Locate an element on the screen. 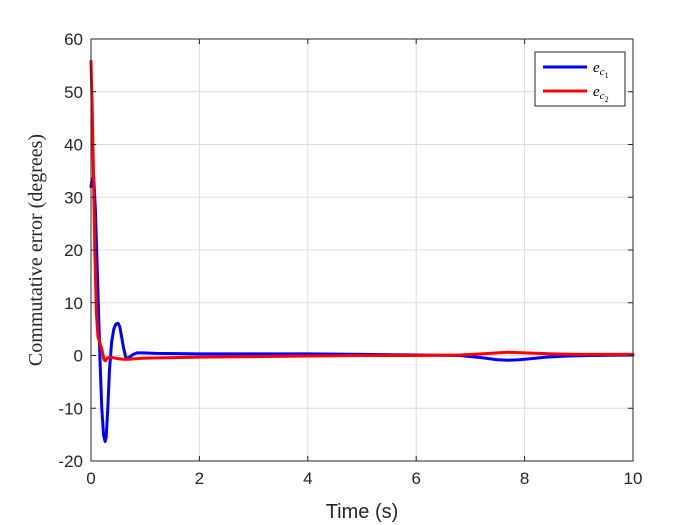 The height and width of the screenshot is (525, 700). y-tick-label: 0 is located at coordinates (78, 356).